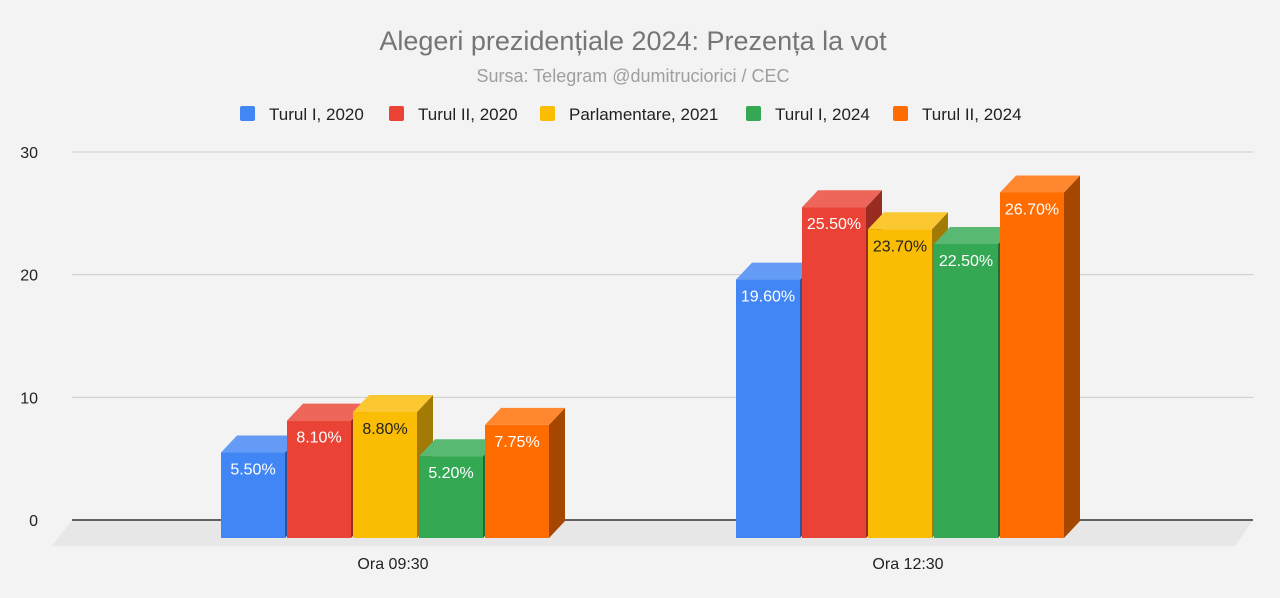 The width and height of the screenshot is (1280, 598). What do you see at coordinates (768, 297) in the screenshot?
I see `data-label: 19.60%` at bounding box center [768, 297].